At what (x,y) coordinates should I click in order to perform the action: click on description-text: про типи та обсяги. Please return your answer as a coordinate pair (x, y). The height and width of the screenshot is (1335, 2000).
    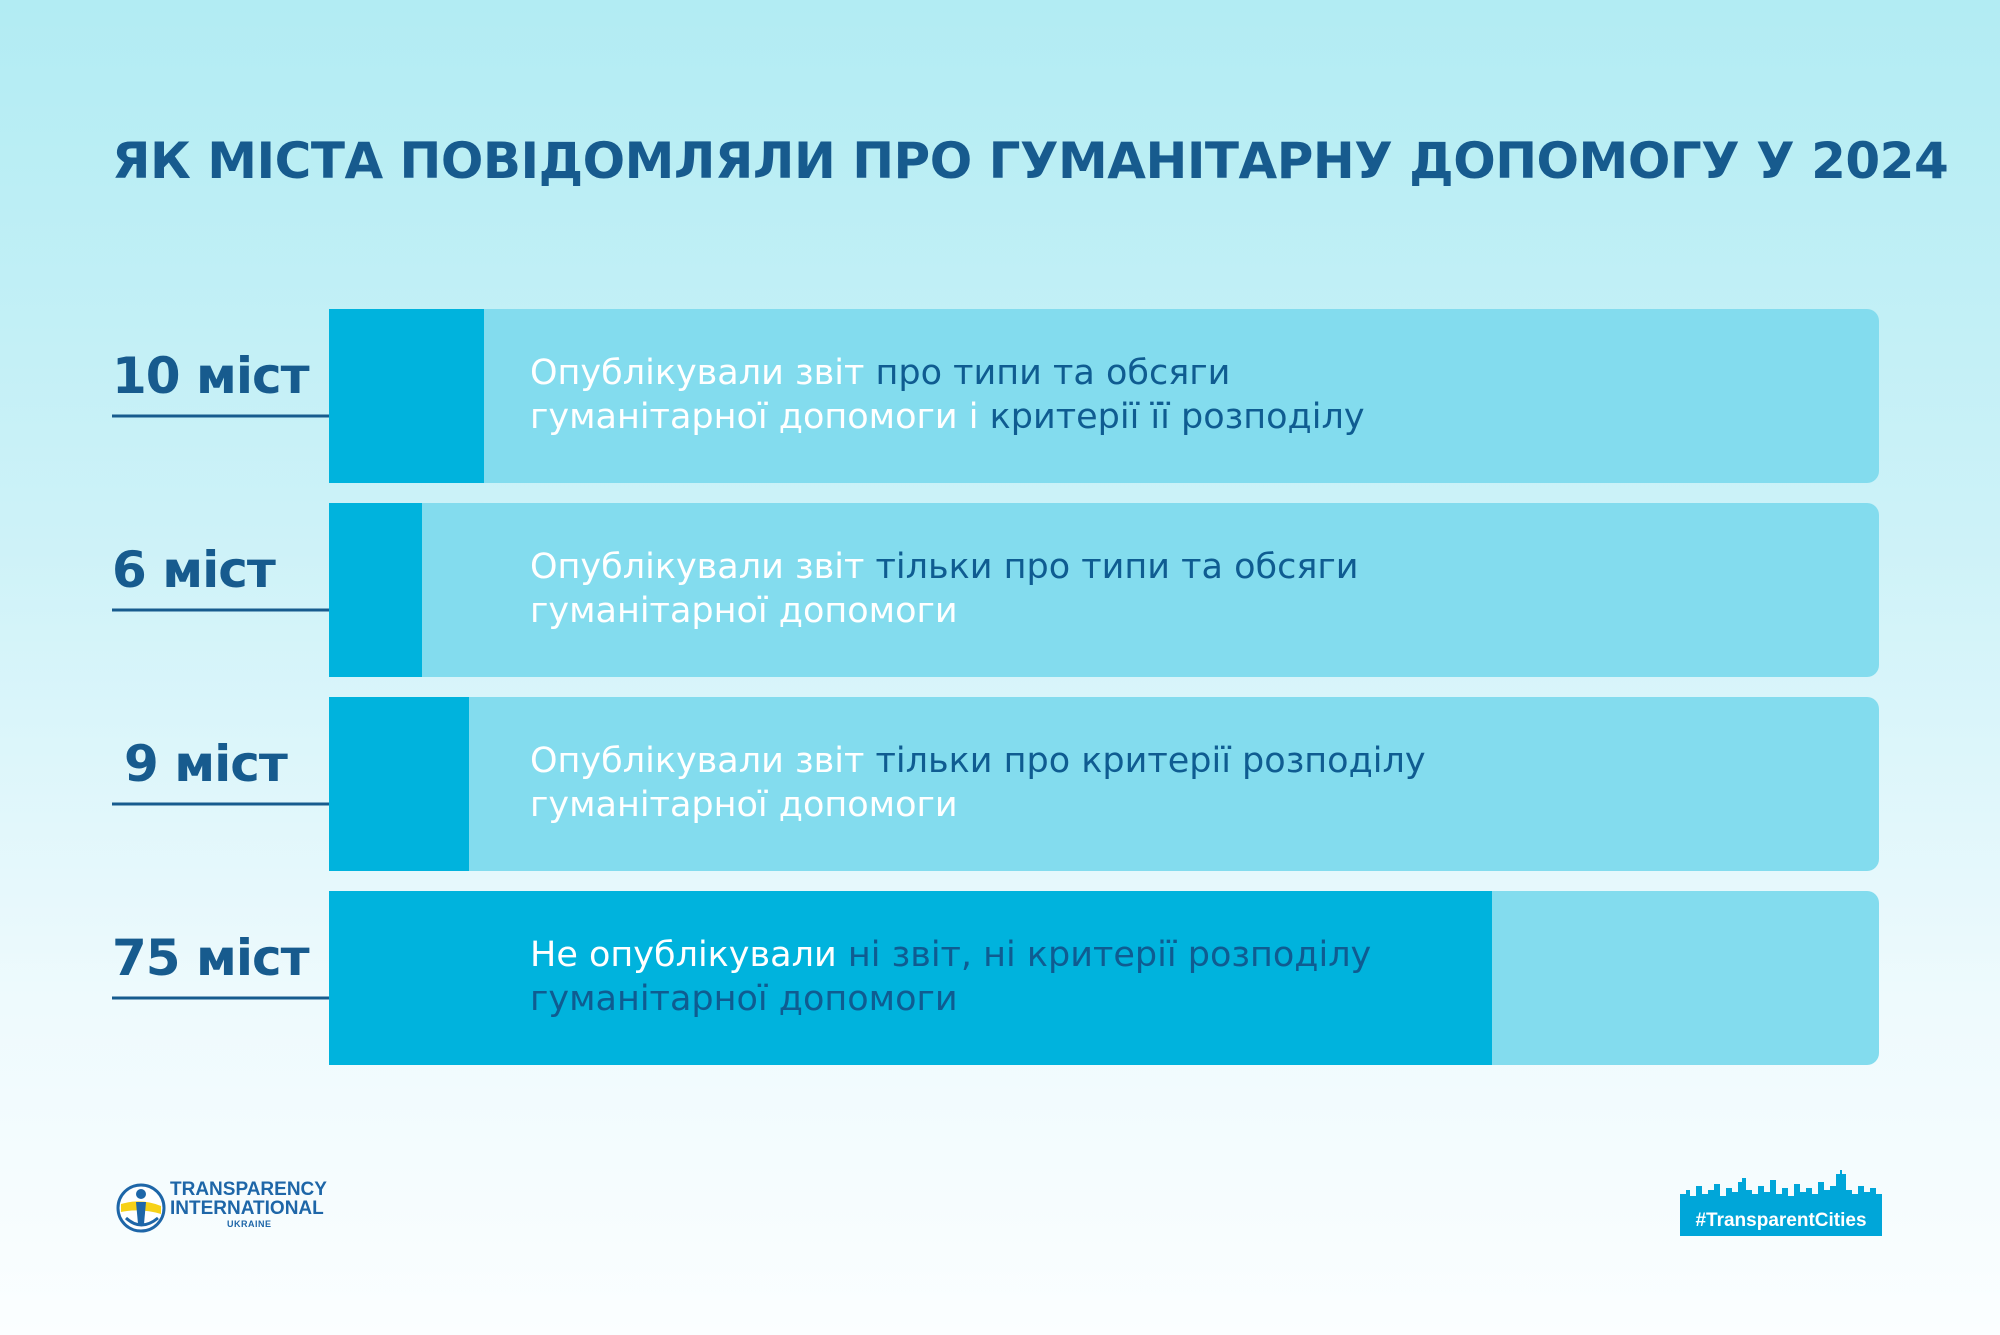
    Looking at the image, I should click on (1047, 373).